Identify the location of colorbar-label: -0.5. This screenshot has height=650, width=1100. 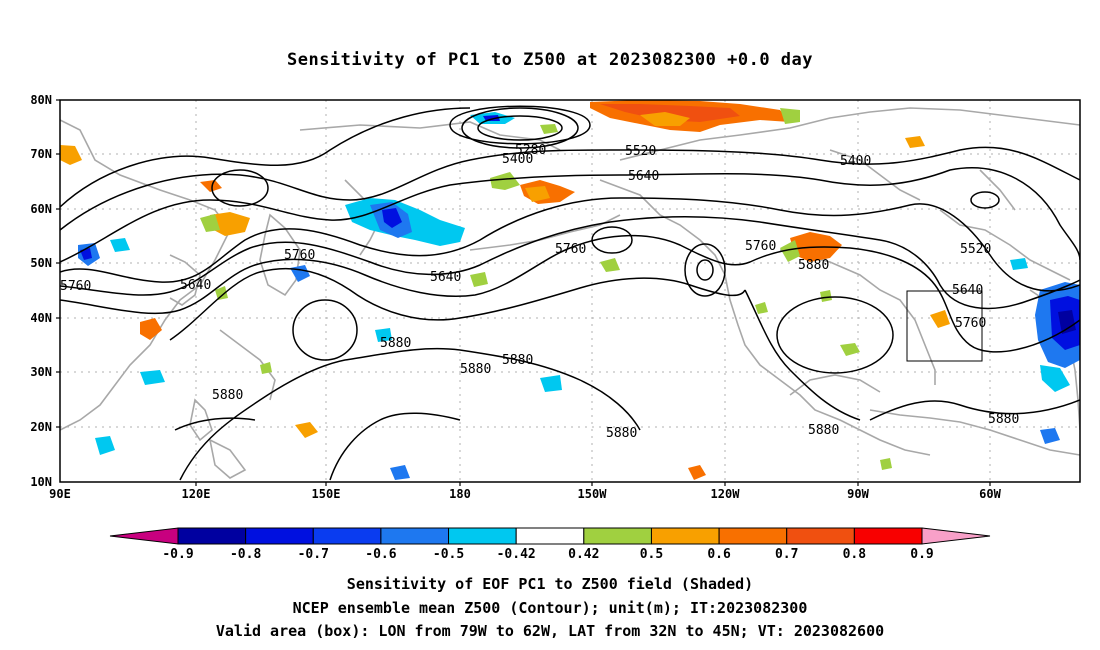
(448, 554).